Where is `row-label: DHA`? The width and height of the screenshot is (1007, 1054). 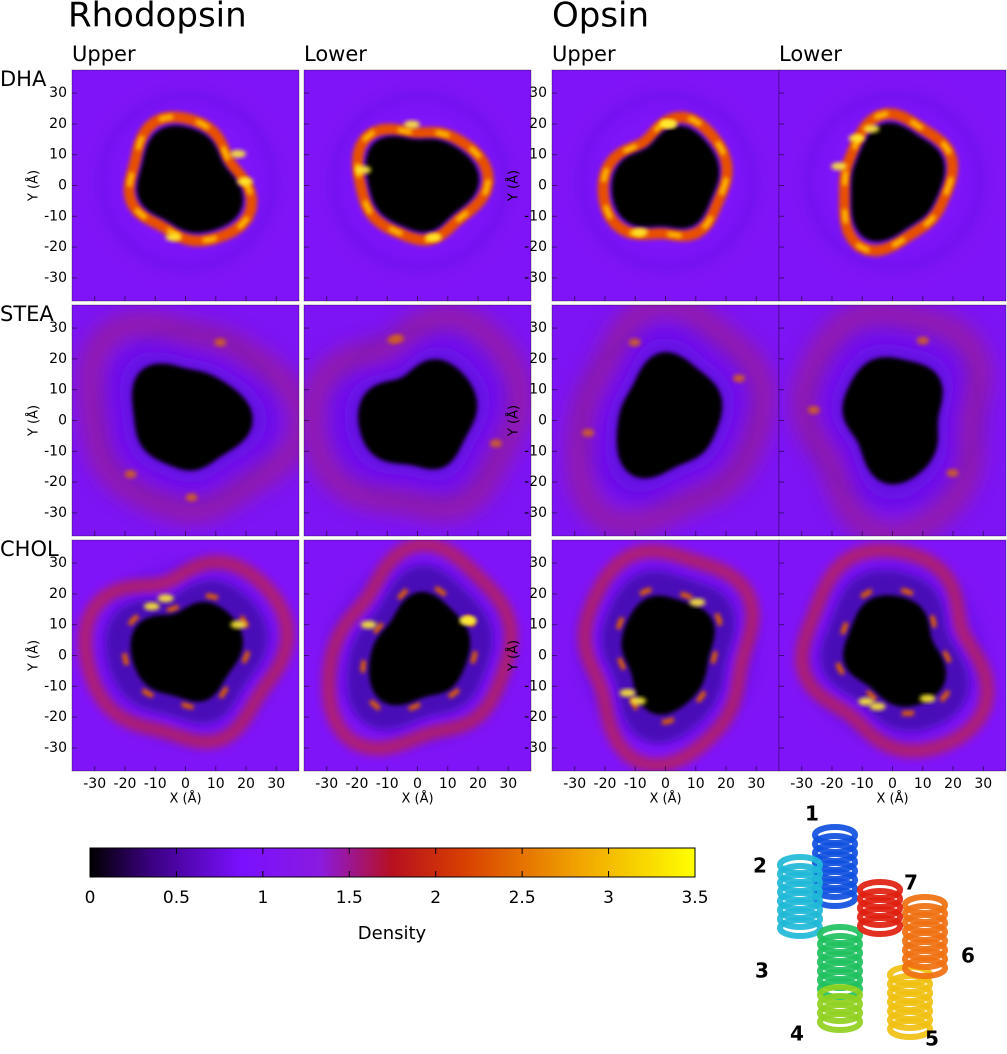 row-label: DHA is located at coordinates (23, 79).